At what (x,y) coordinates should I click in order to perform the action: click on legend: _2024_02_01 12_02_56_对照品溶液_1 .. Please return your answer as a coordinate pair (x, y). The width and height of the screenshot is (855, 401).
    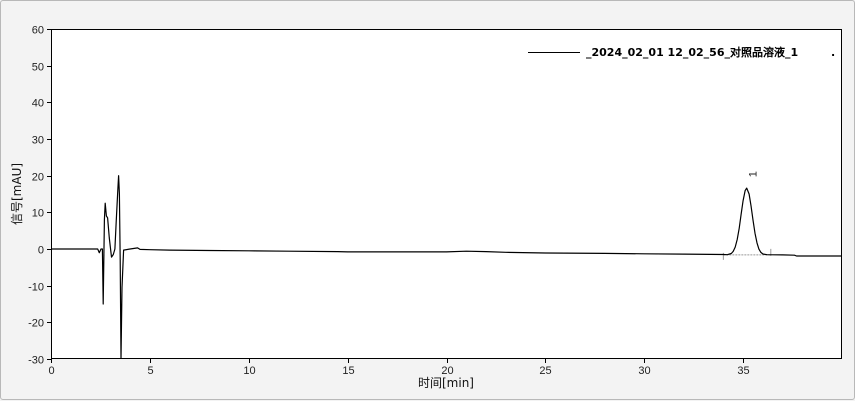
    Looking at the image, I should click on (681, 52).